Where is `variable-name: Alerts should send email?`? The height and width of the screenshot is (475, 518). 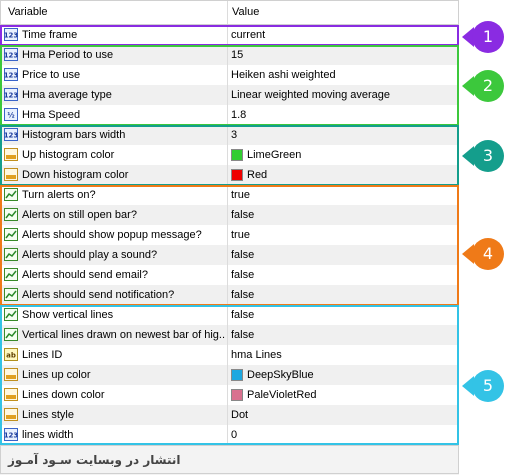 variable-name: Alerts should send email? is located at coordinates (85, 275).